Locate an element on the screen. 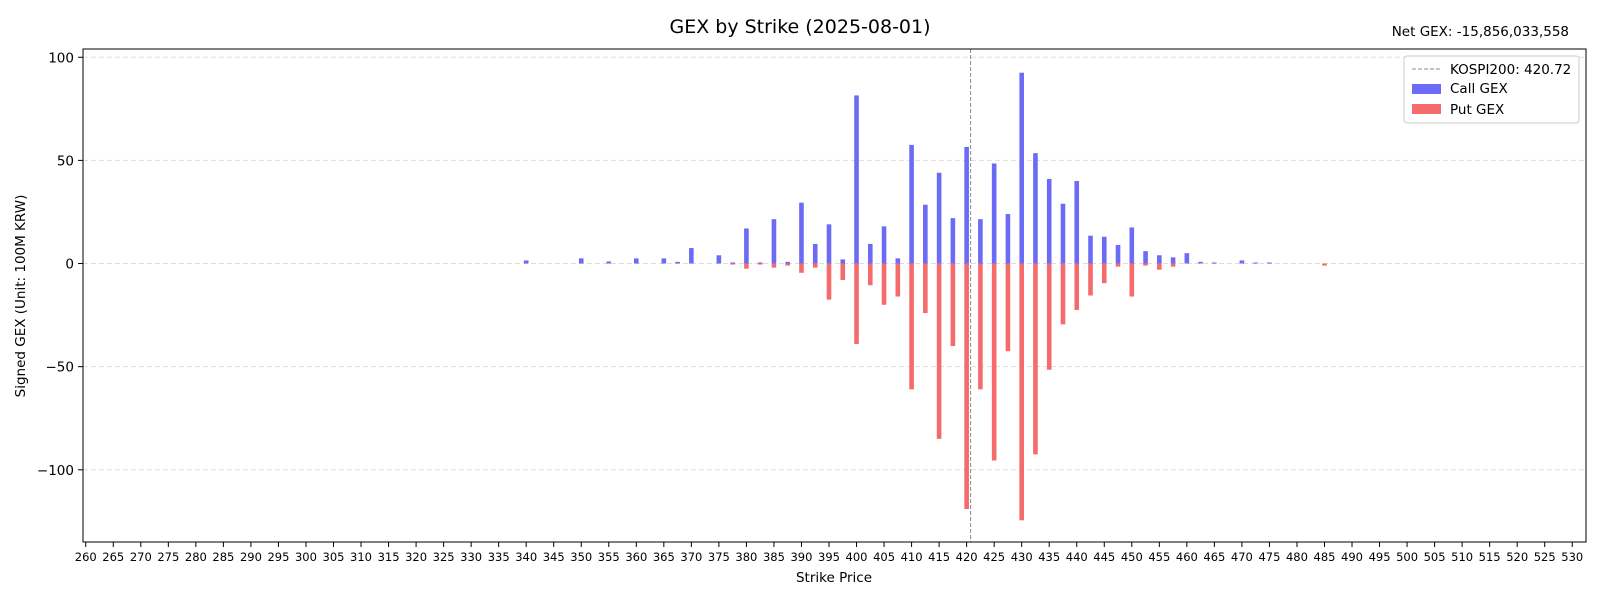 This screenshot has width=1600, height=600. x-tick-label: 440 is located at coordinates (1077, 557).